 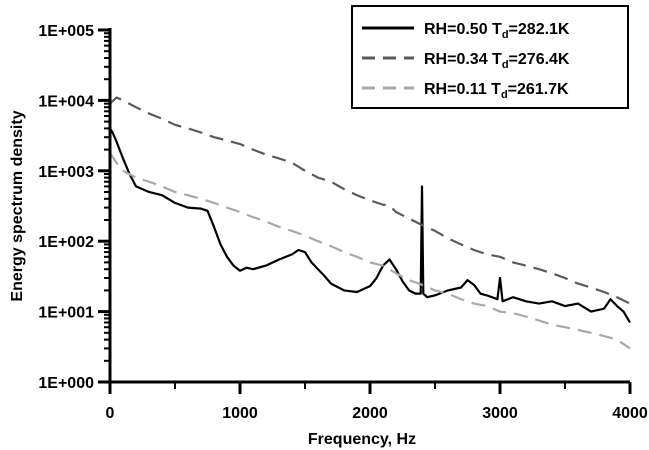 I want to click on x-axis-title: Frequency, Hz, so click(x=362, y=439).